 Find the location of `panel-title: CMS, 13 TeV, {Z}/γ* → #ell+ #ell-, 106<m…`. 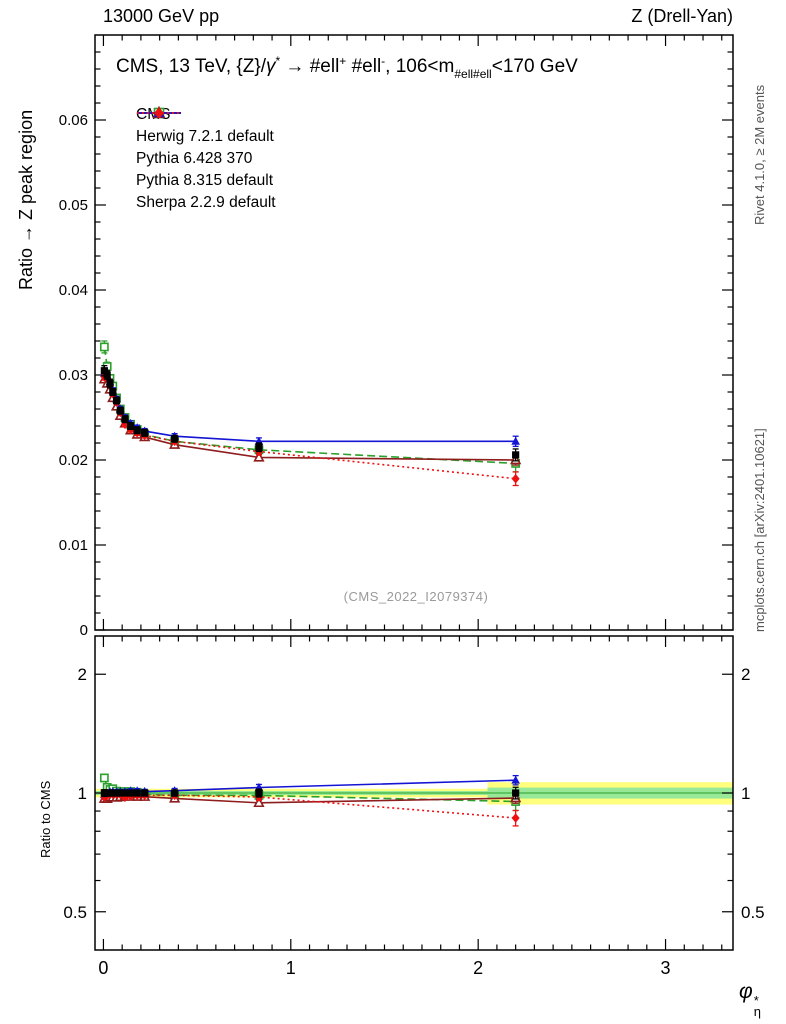

panel-title: CMS, 13 TeV, {Z}/γ* → #ell+ #ell-, 106<m… is located at coordinates (347, 67).